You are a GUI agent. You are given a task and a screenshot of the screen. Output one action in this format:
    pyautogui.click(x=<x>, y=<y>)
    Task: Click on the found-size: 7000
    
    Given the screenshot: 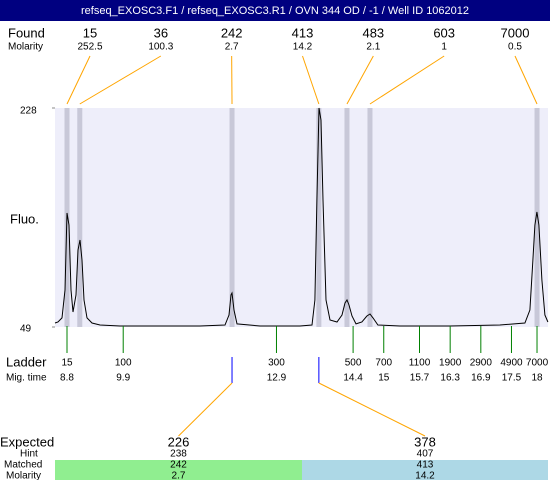 What is the action you would take?
    pyautogui.click(x=515, y=32)
    